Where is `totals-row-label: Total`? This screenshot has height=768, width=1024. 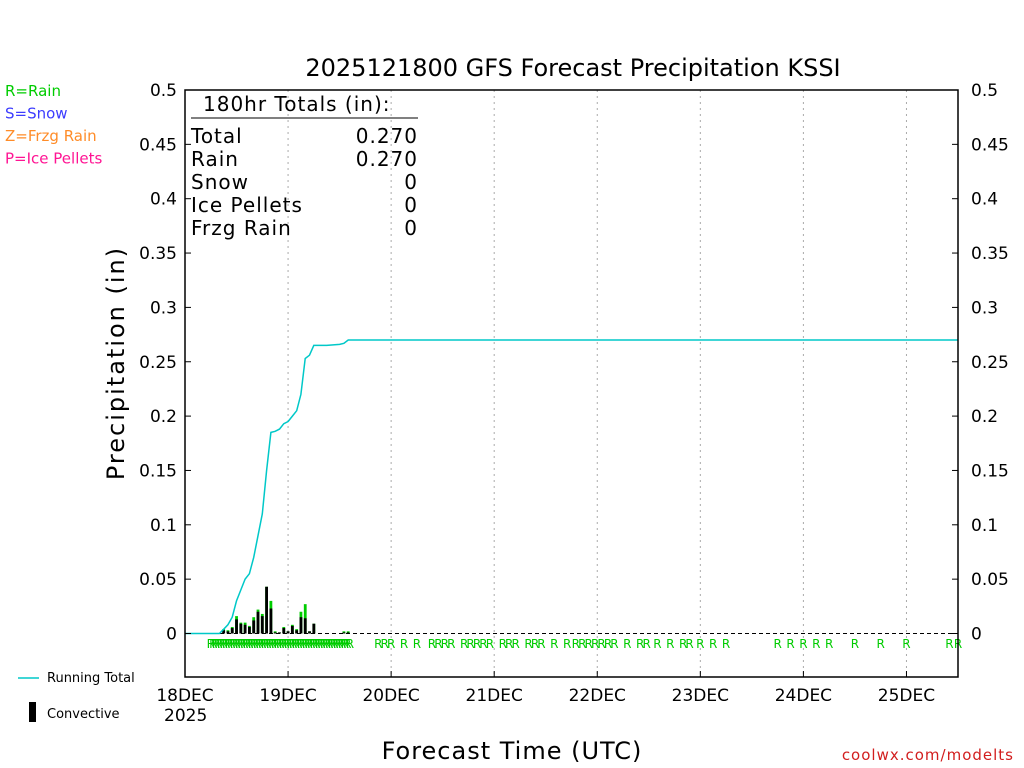
totals-row-label: Total is located at coordinates (216, 136).